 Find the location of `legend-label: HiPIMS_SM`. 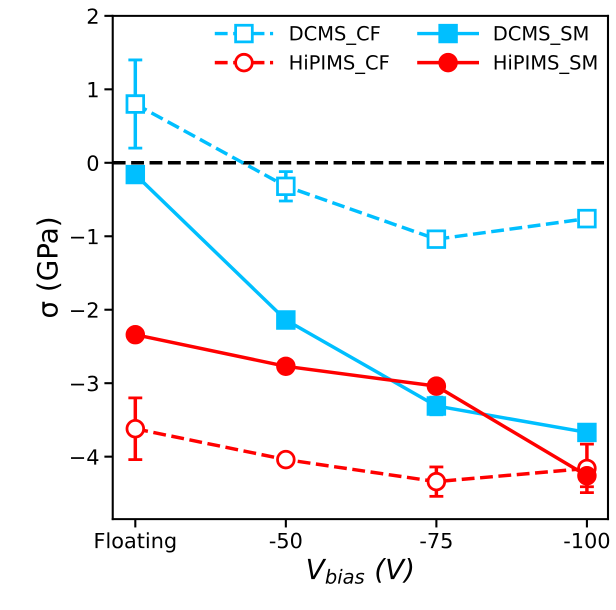

legend-label: HiPIMS_SM is located at coordinates (545, 64).